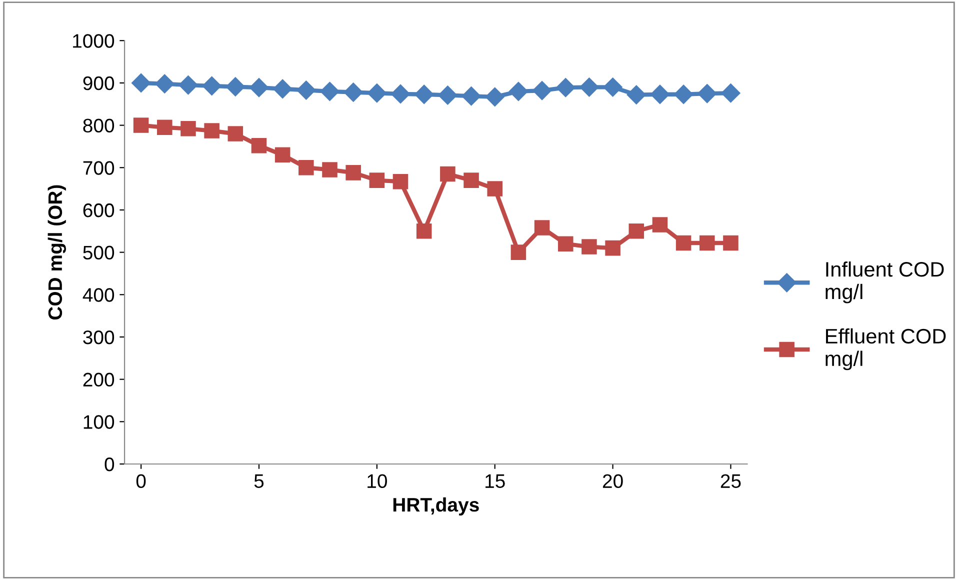  What do you see at coordinates (377, 481) in the screenshot?
I see `x-tick-label: 10` at bounding box center [377, 481].